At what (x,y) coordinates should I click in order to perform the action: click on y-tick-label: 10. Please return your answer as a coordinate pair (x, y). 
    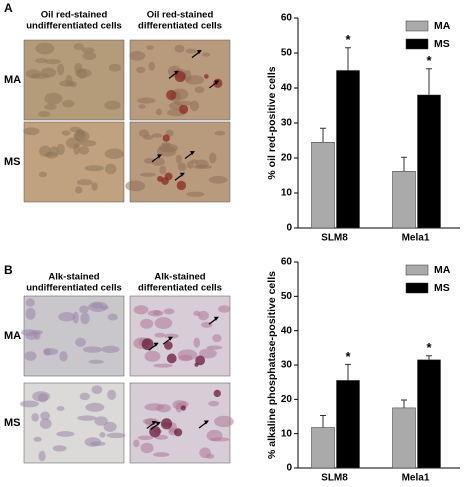
    Looking at the image, I should click on (287, 433).